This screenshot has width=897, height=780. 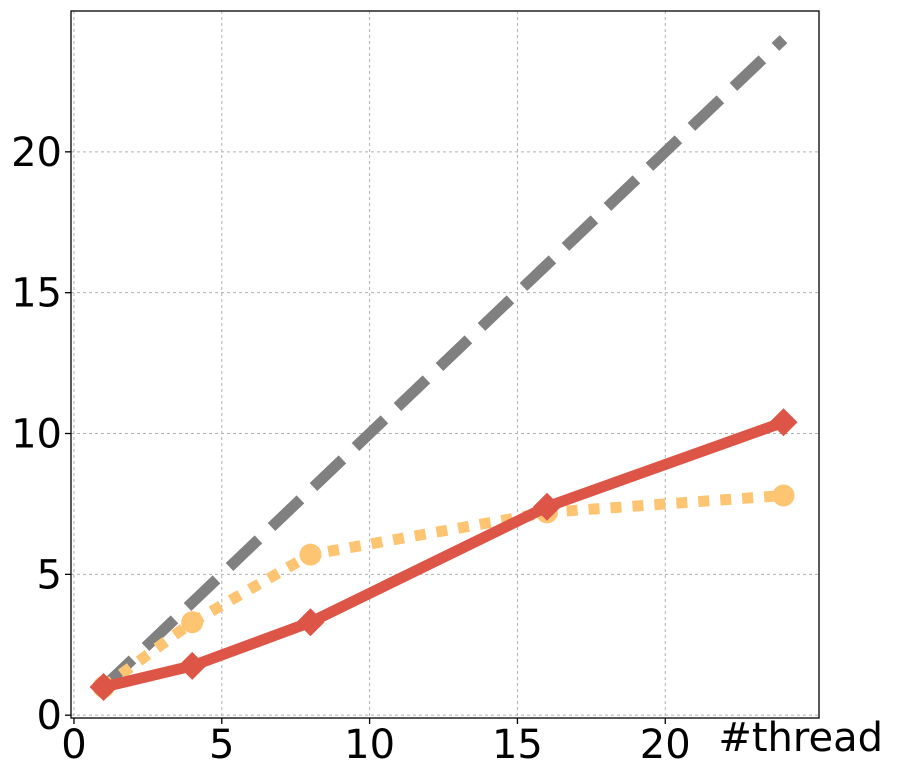 What do you see at coordinates (73, 745) in the screenshot?
I see `x-tick-label: 0` at bounding box center [73, 745].